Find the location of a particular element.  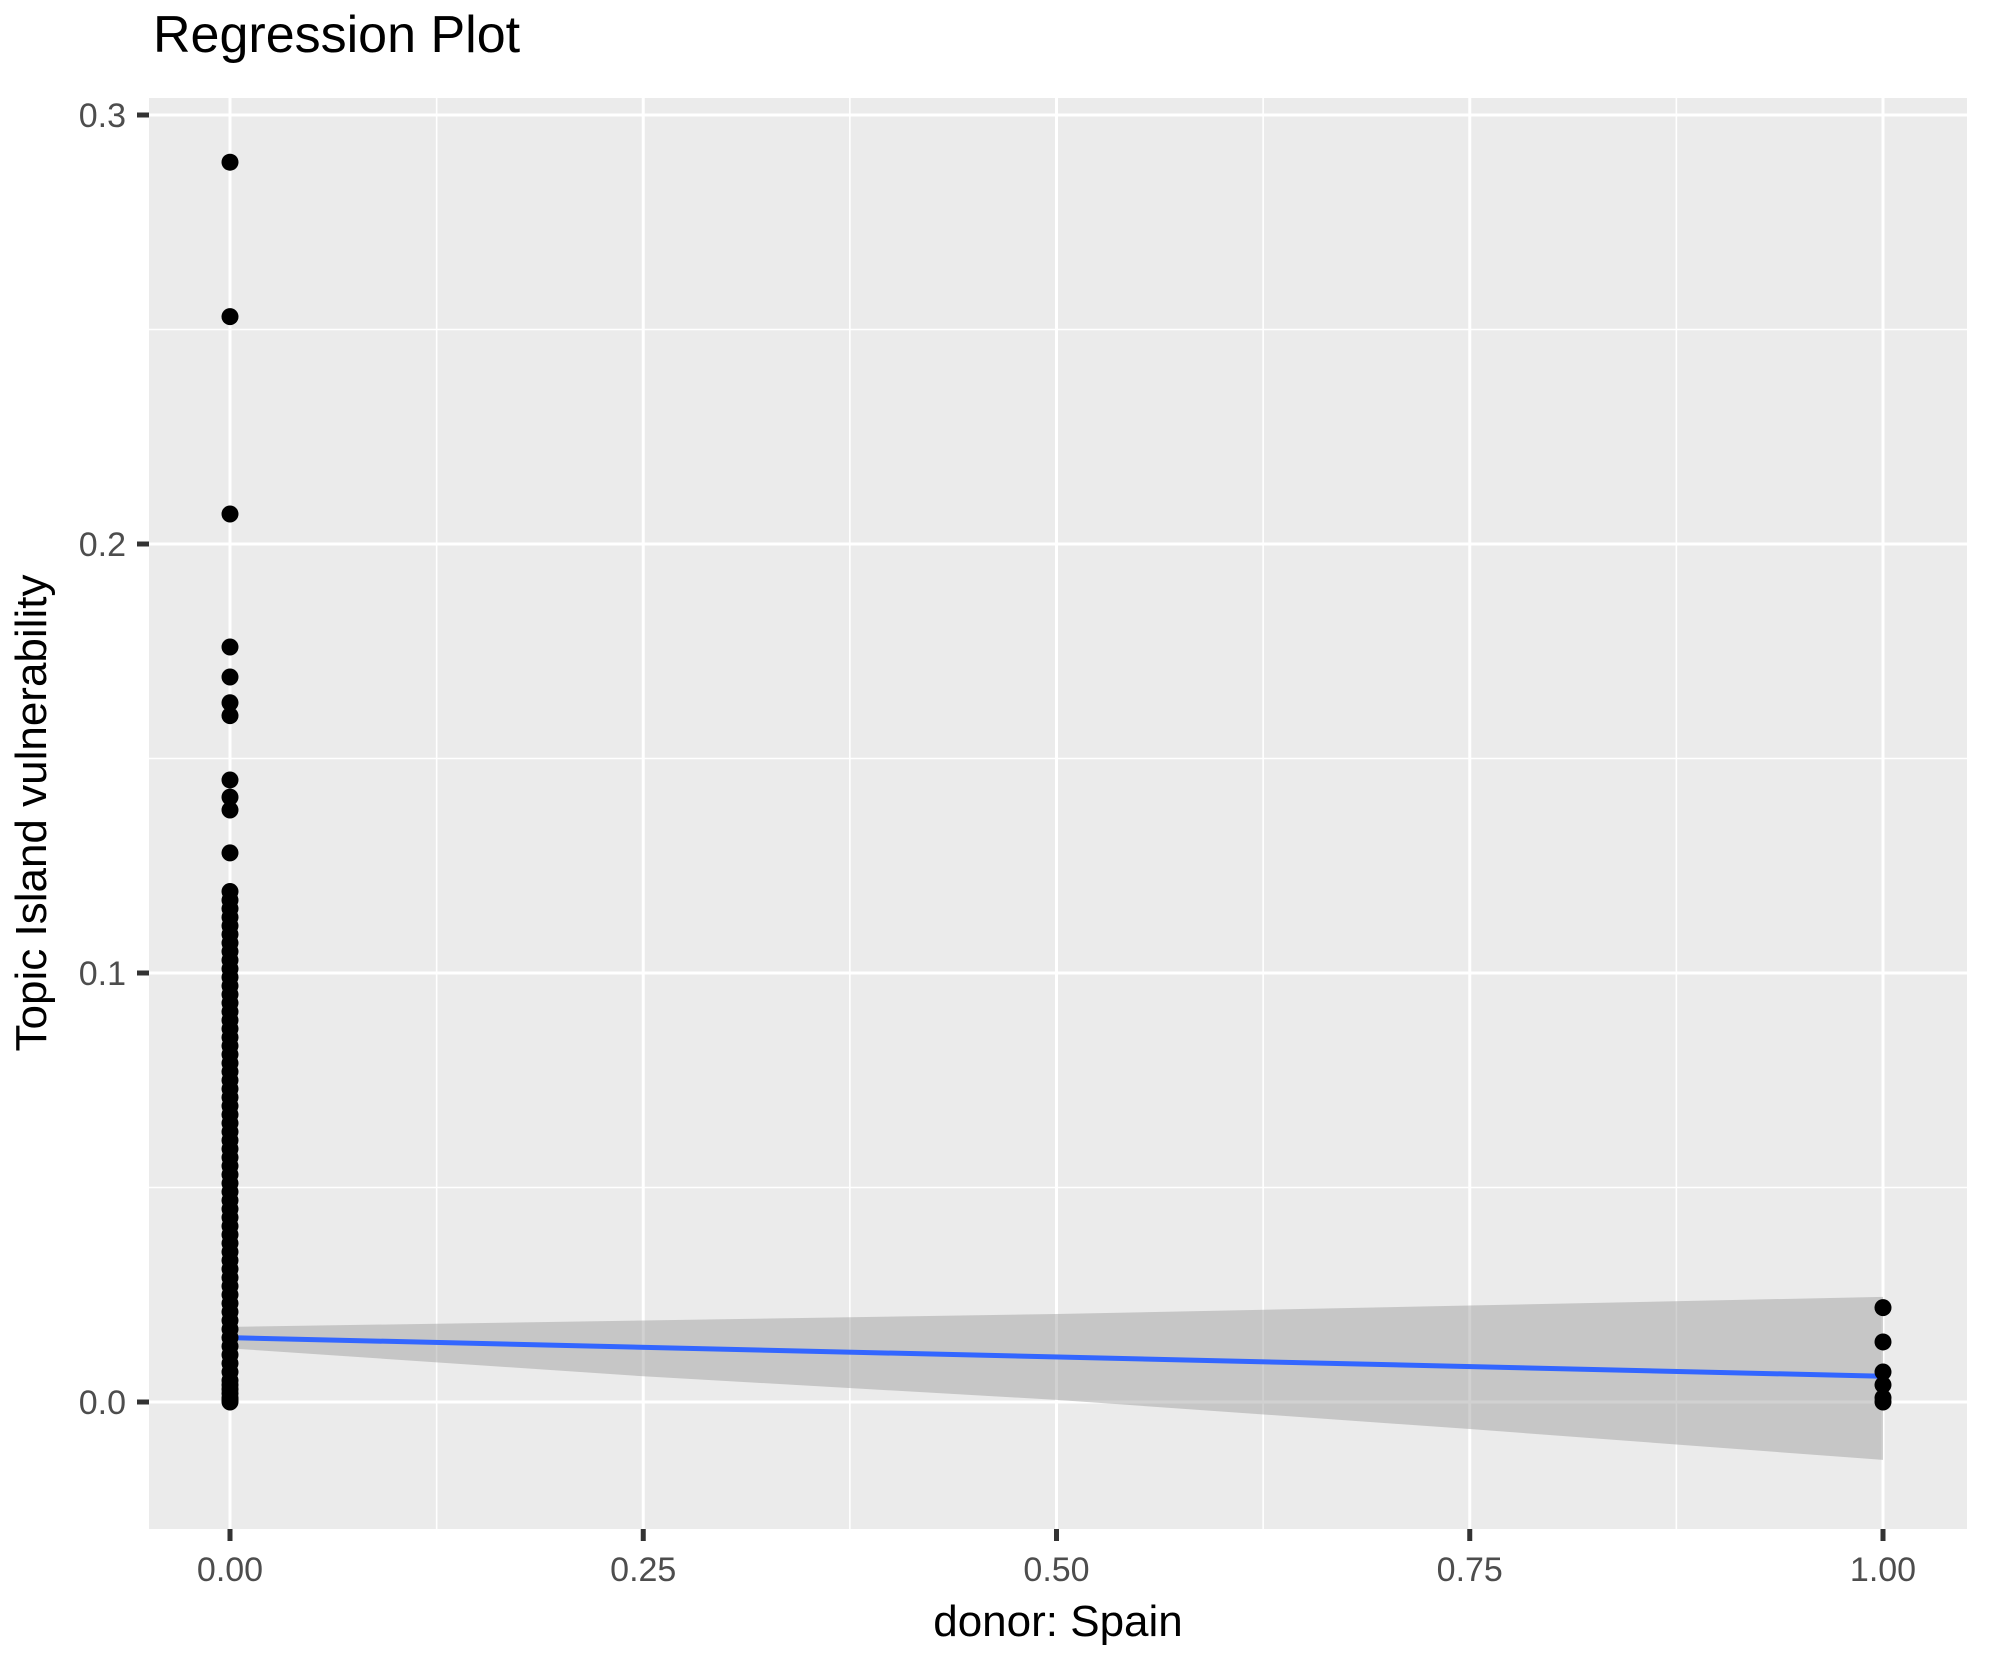

regression-line-layer is located at coordinates (1056, 1357).